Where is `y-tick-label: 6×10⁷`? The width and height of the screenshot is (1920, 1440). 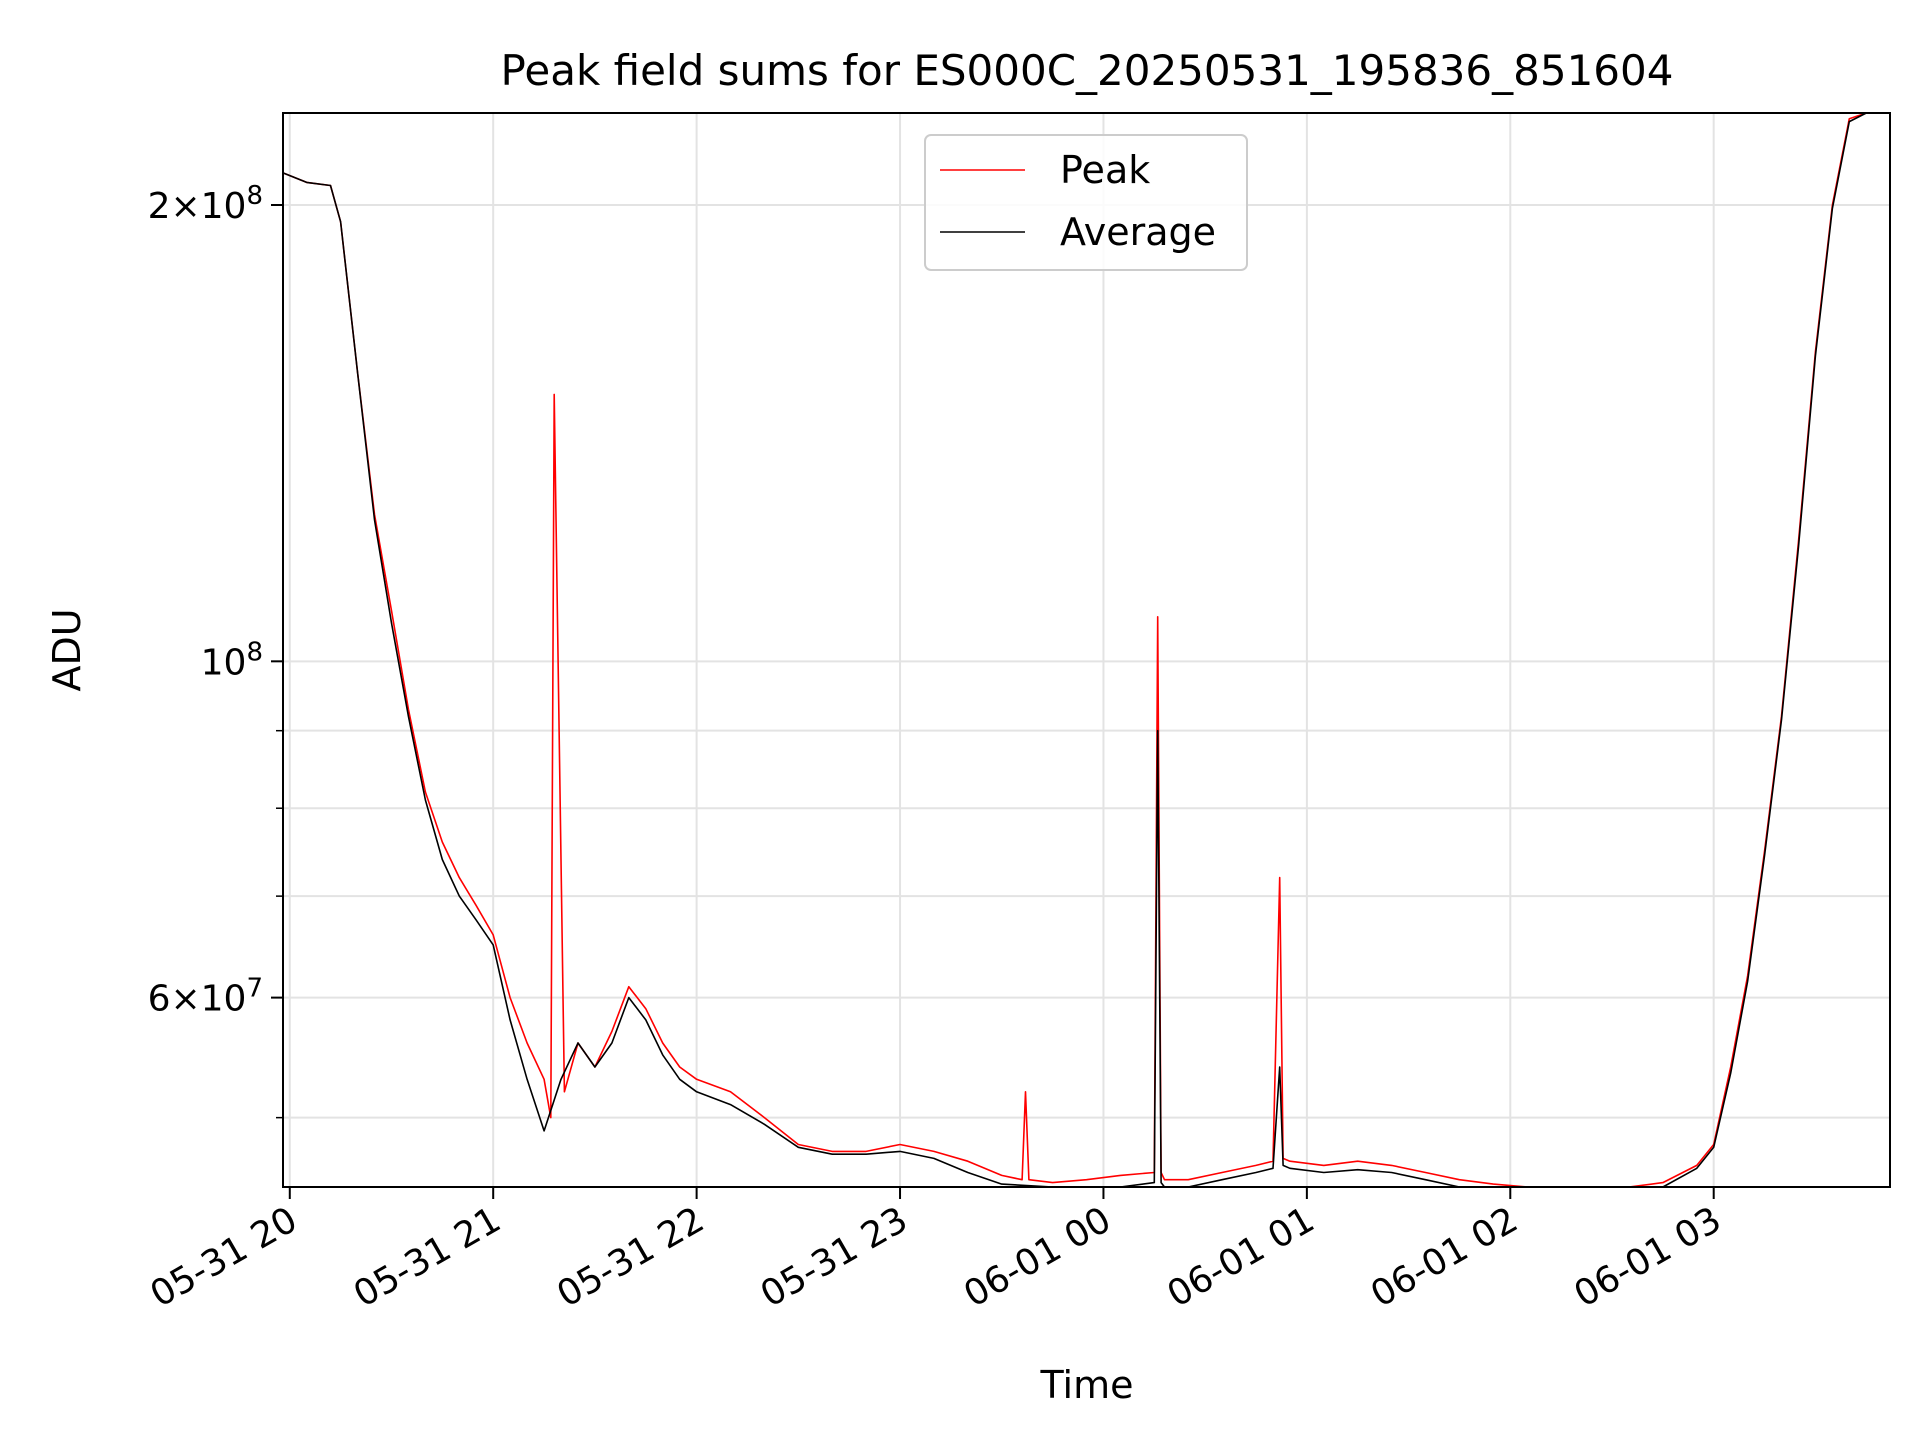 y-tick-label: 6×10⁷ is located at coordinates (205, 997).